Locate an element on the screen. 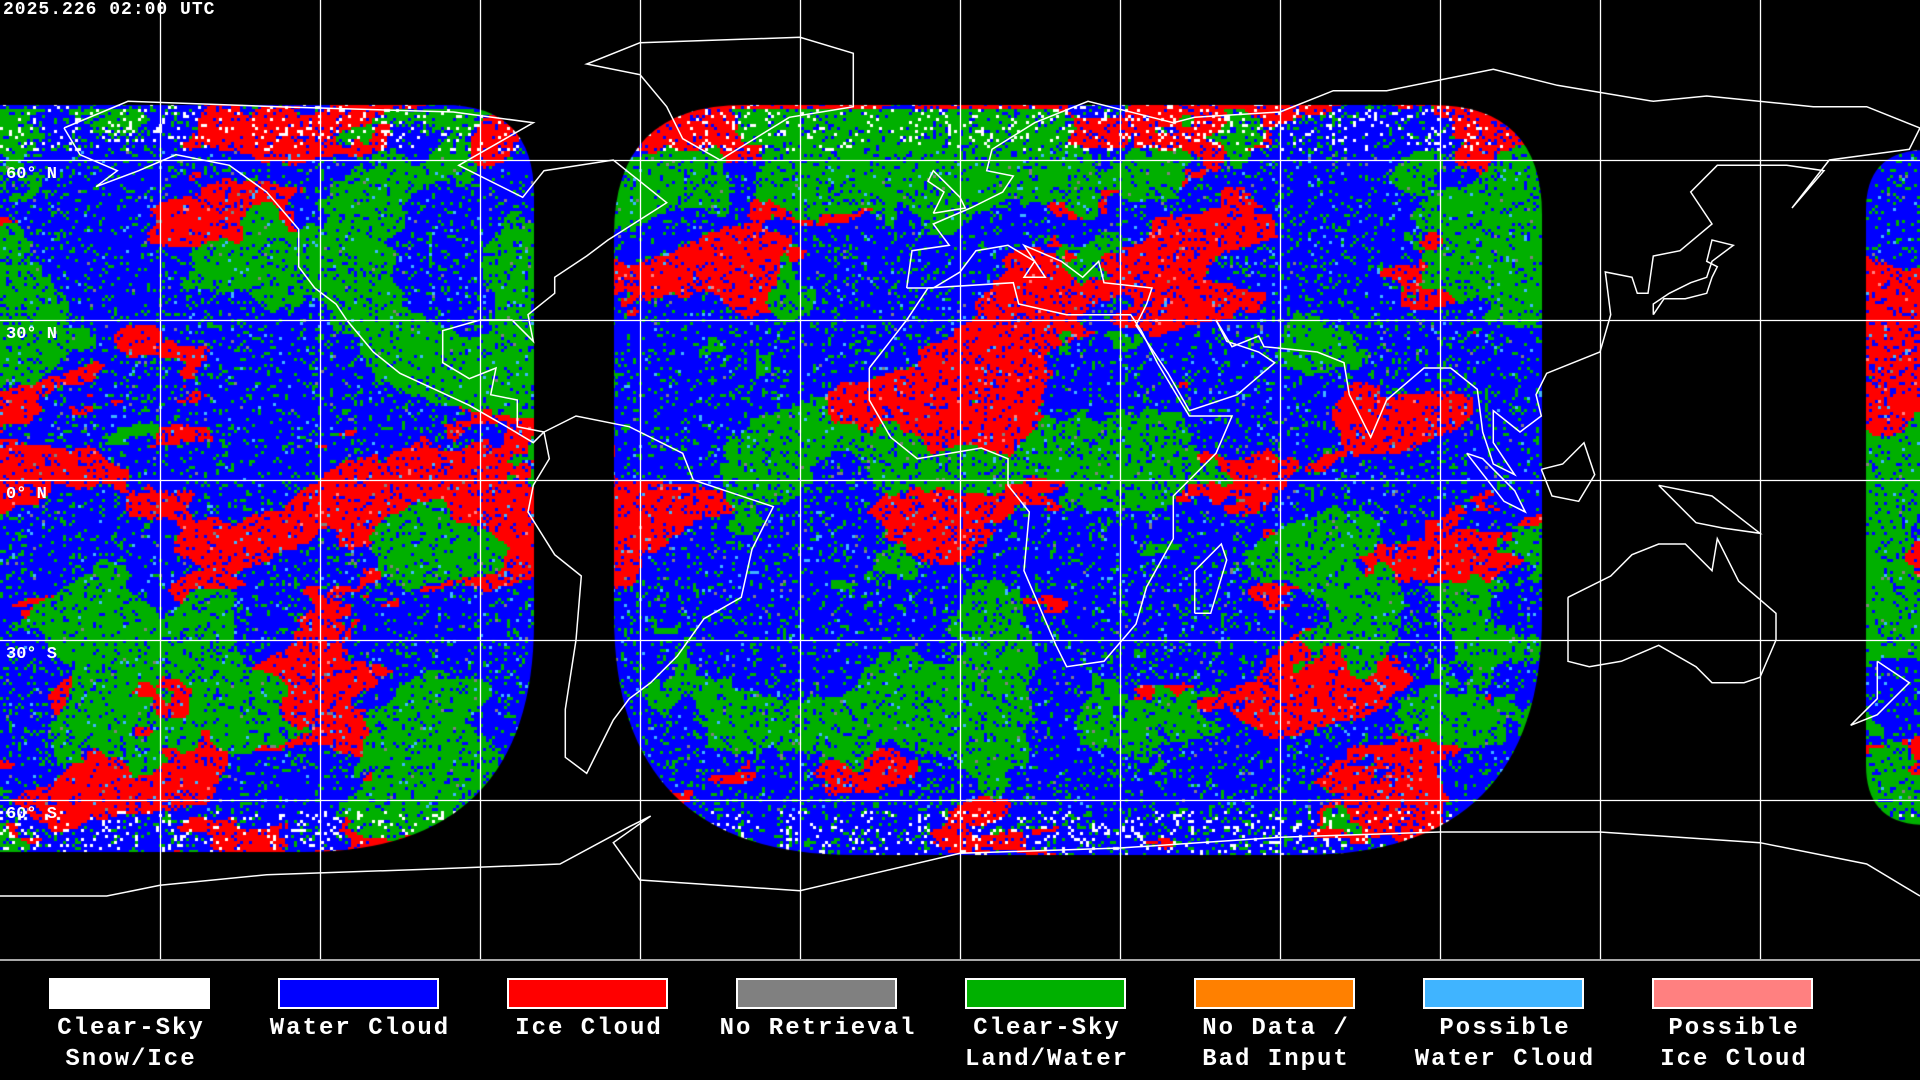 This screenshot has width=1920, height=1080. legend-item-clear-sky-land-water: Clear-Sky Land/Water is located at coordinates (1046, 1026).